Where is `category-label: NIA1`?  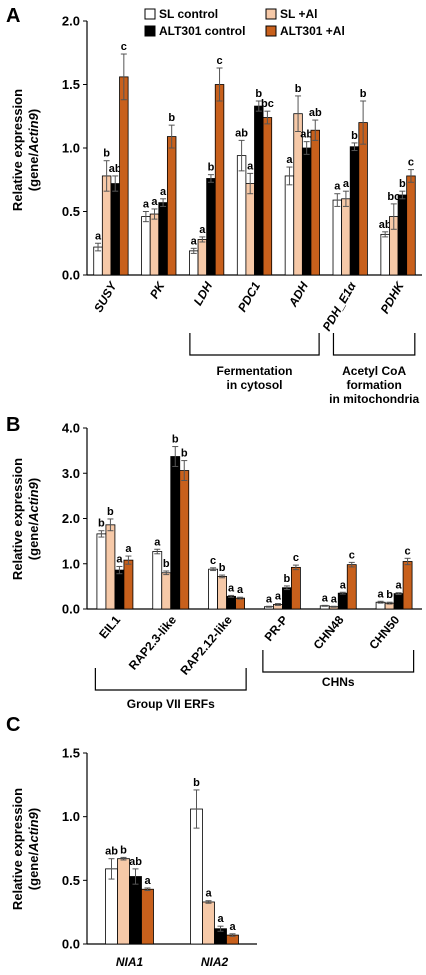
category-label: NIA1 is located at coordinates (130, 962).